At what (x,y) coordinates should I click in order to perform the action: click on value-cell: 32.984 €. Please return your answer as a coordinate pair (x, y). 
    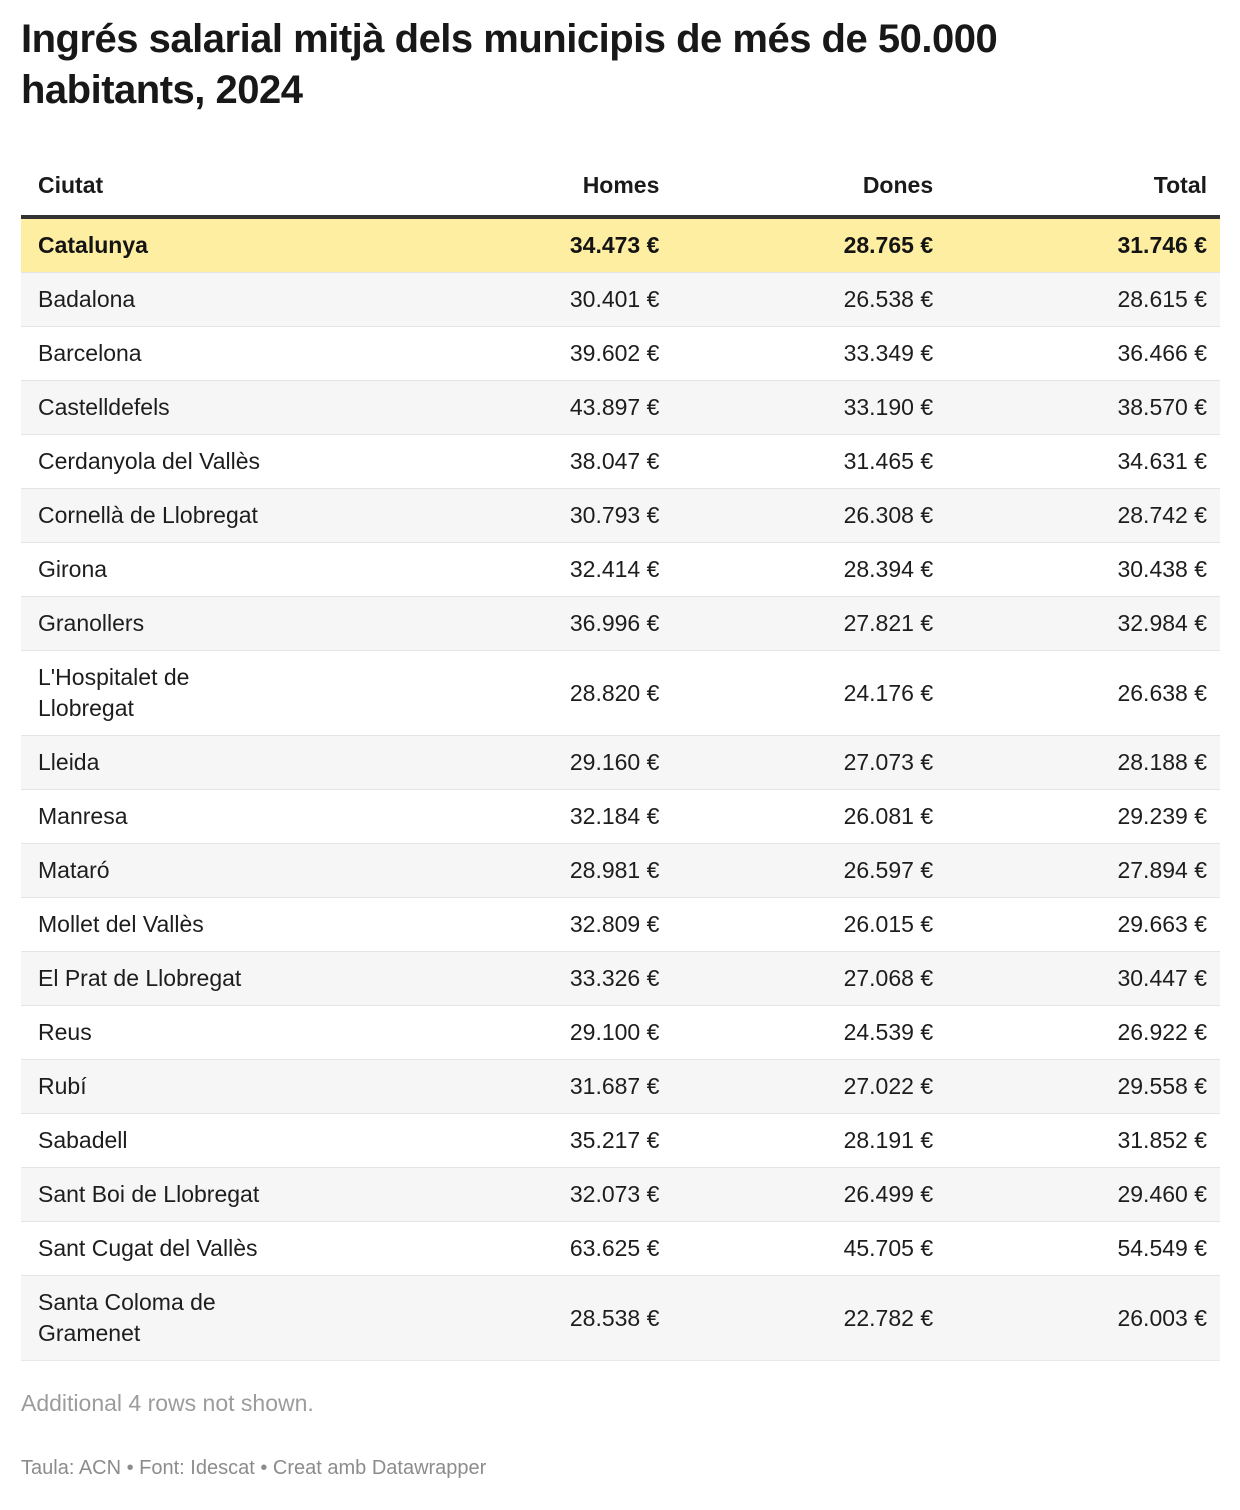
    Looking at the image, I should click on (1083, 623).